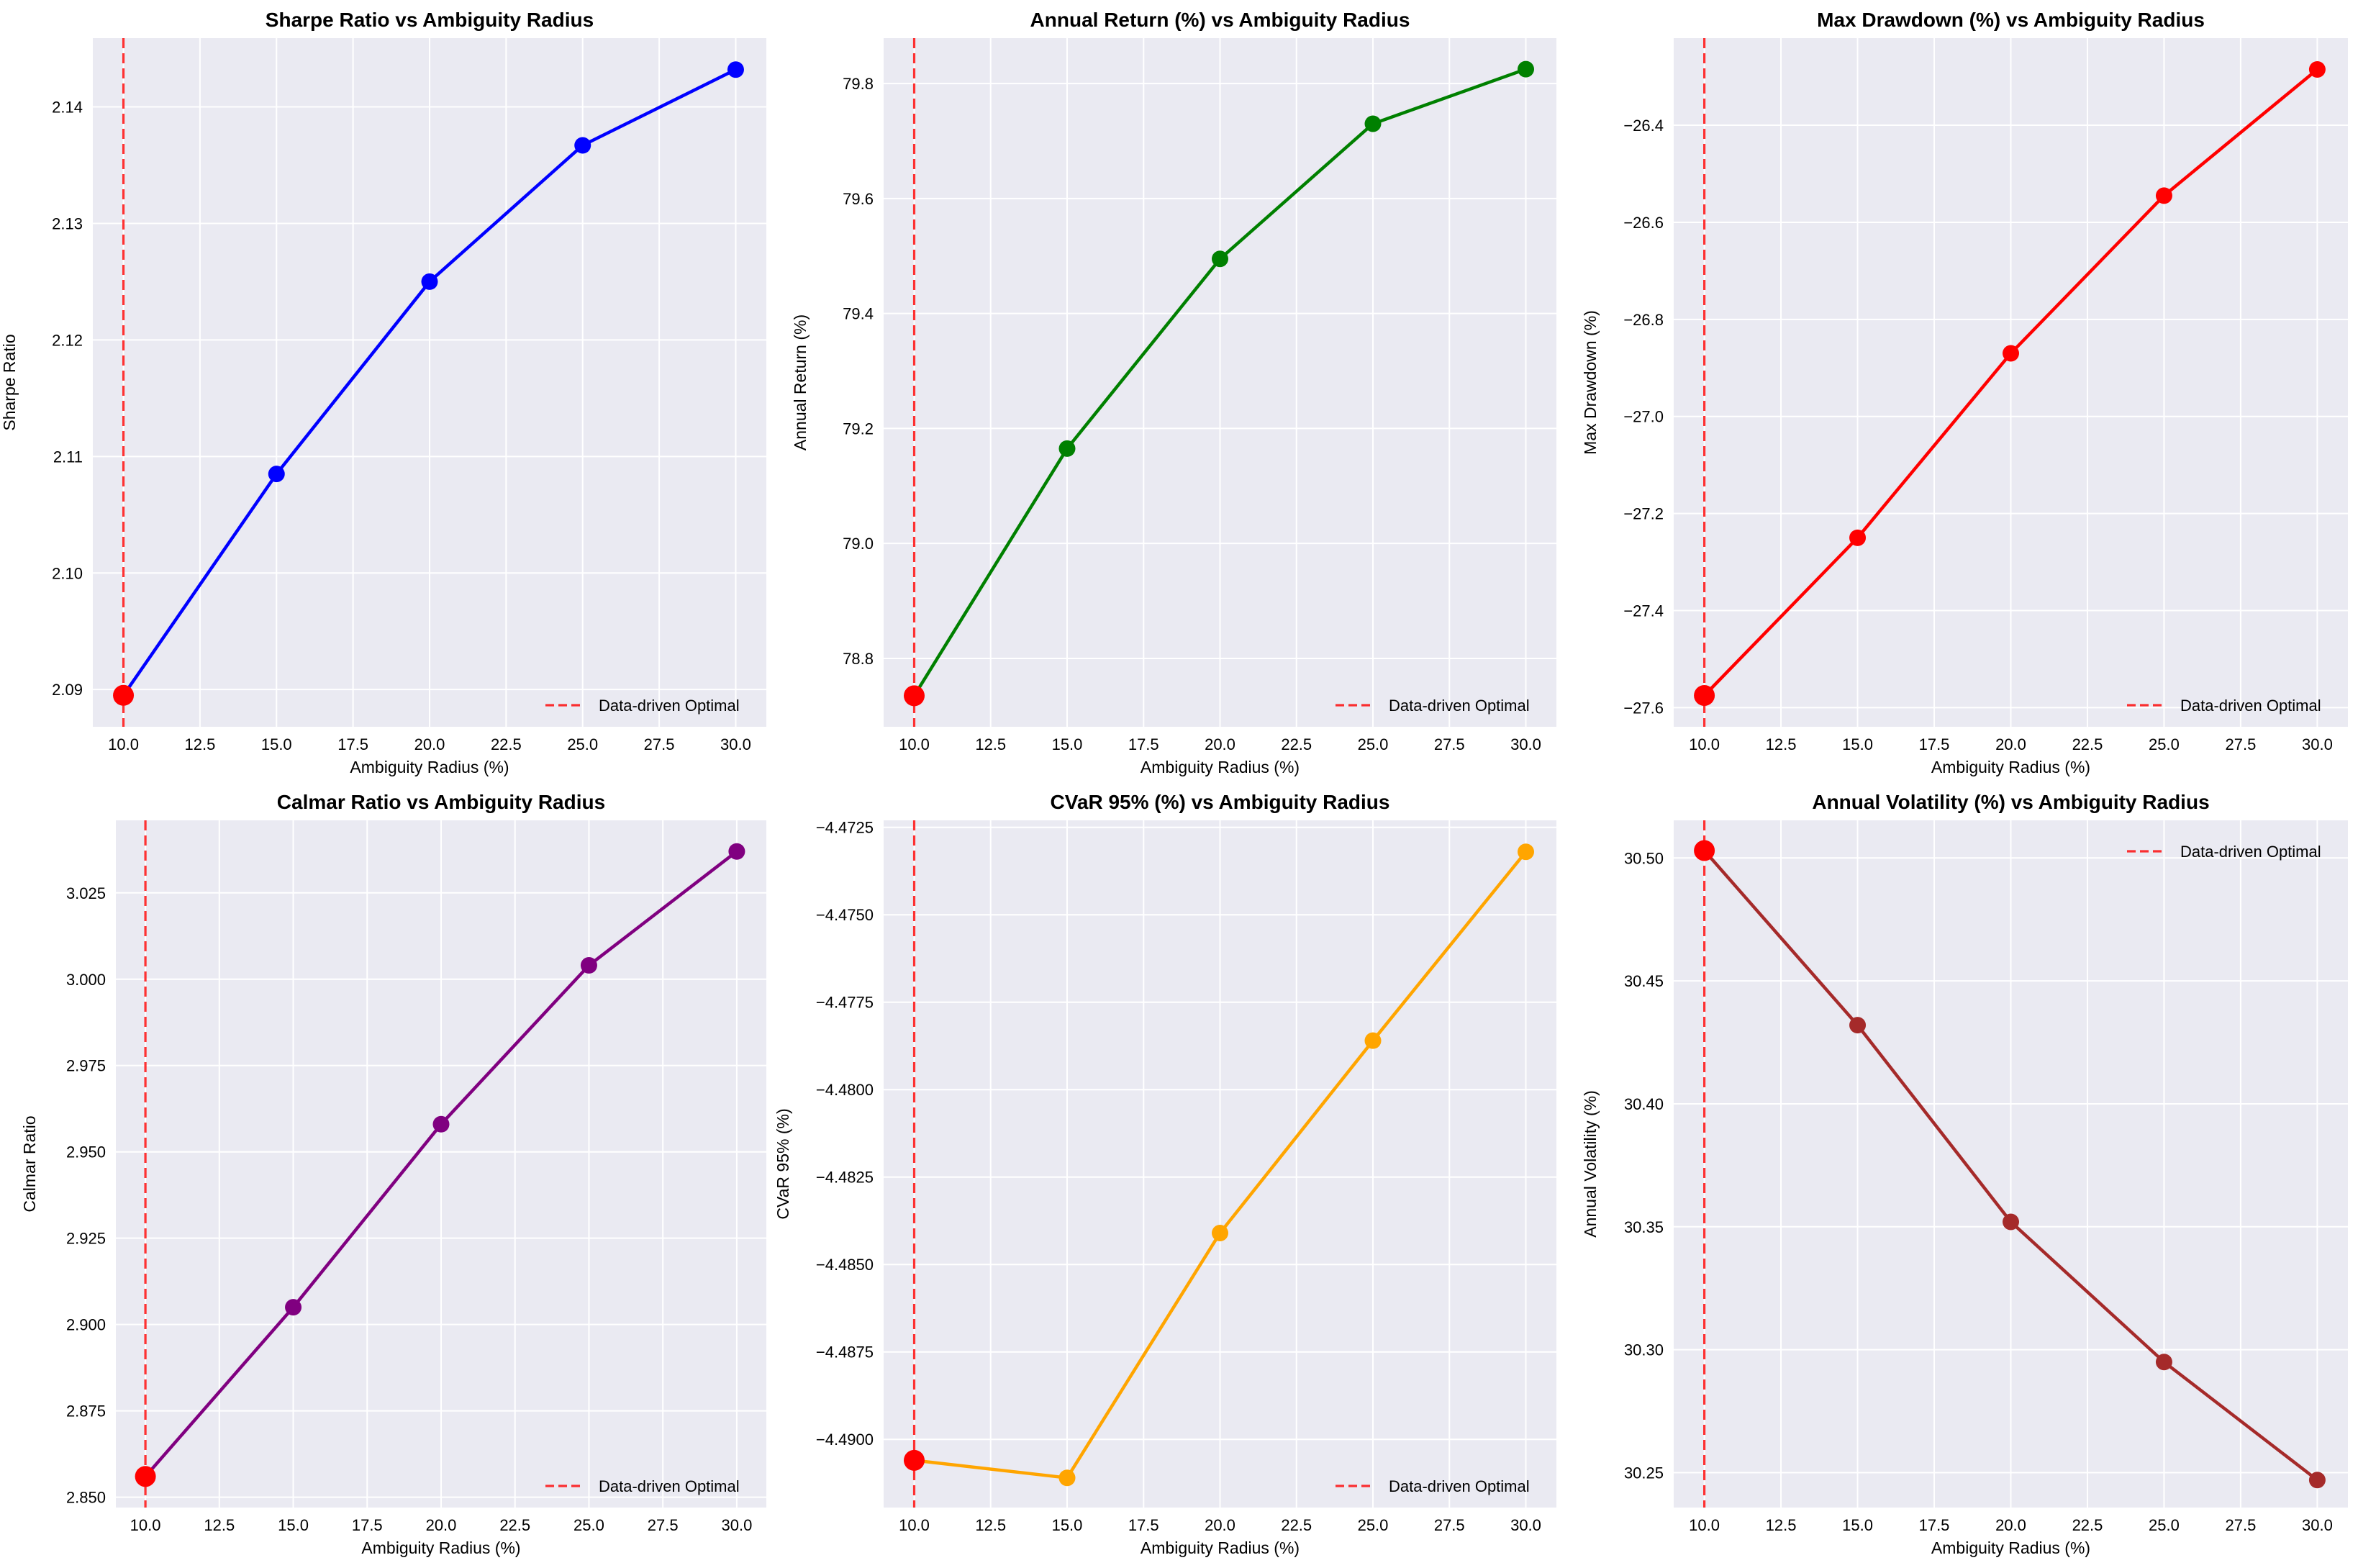 The width and height of the screenshot is (2358, 1568). Describe the element at coordinates (67, 573) in the screenshot. I see `y-tick-label: 2.10` at that location.